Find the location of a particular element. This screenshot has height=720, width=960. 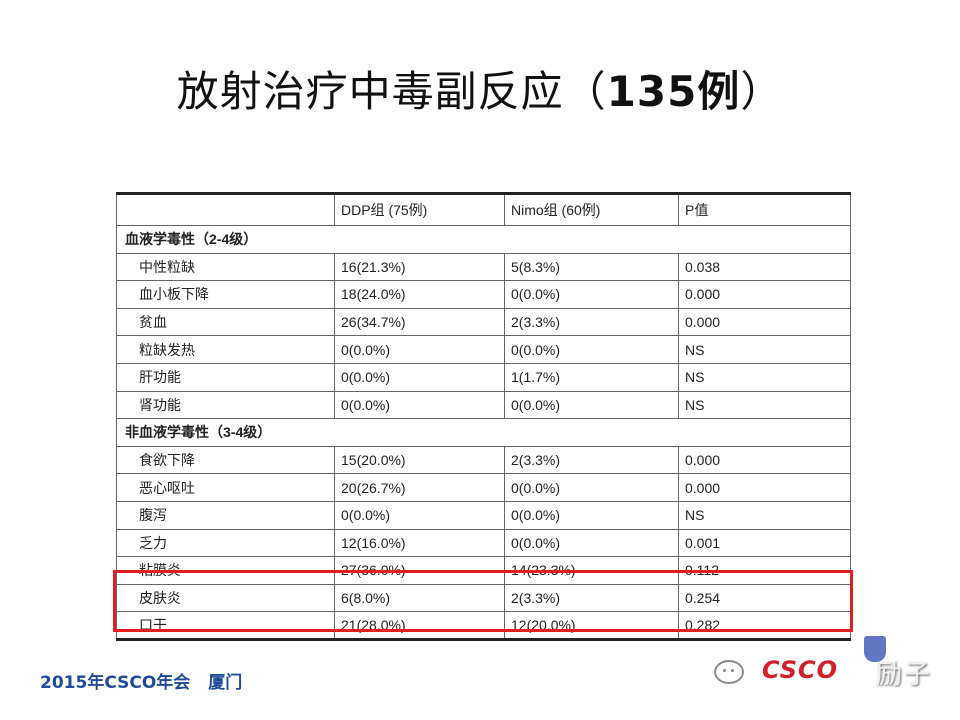

section-row: 非血液学毒性（3-4级） is located at coordinates (483, 432).